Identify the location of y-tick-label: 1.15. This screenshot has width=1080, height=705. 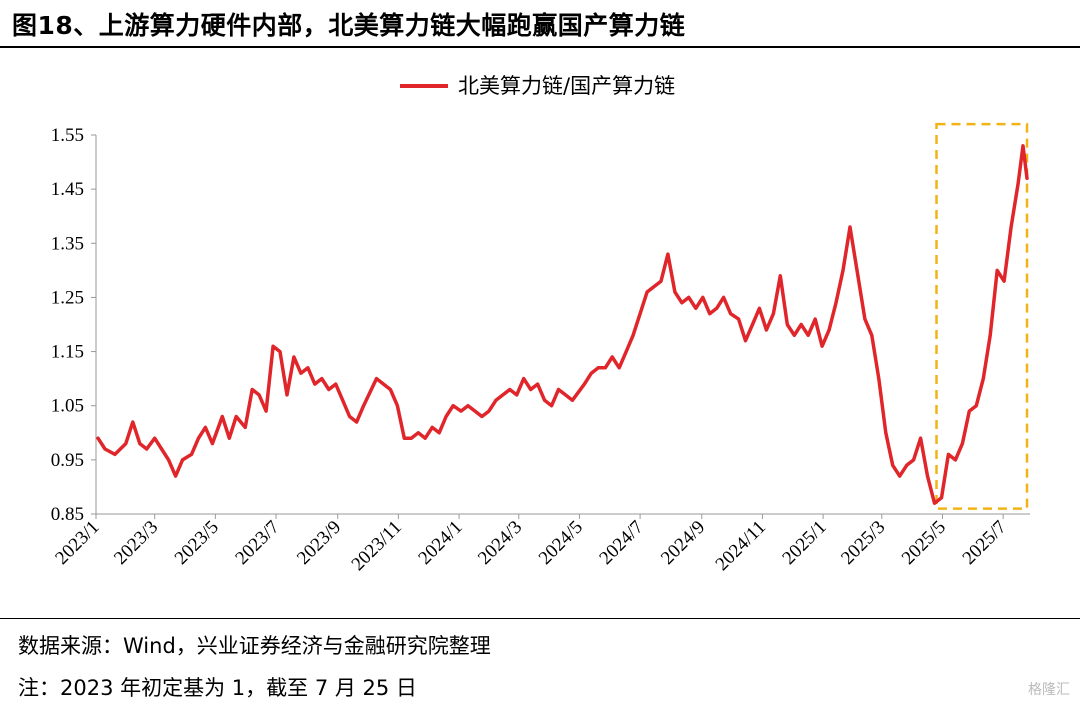
(67, 352).